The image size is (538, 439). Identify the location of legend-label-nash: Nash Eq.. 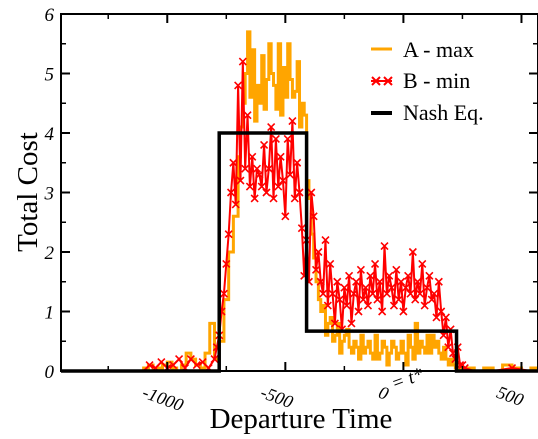
(443, 112).